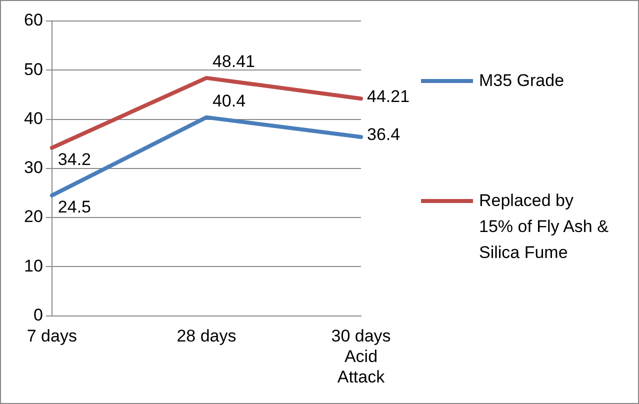 The width and height of the screenshot is (639, 404). What do you see at coordinates (33, 118) in the screenshot?
I see `y-tick-label: 40` at bounding box center [33, 118].